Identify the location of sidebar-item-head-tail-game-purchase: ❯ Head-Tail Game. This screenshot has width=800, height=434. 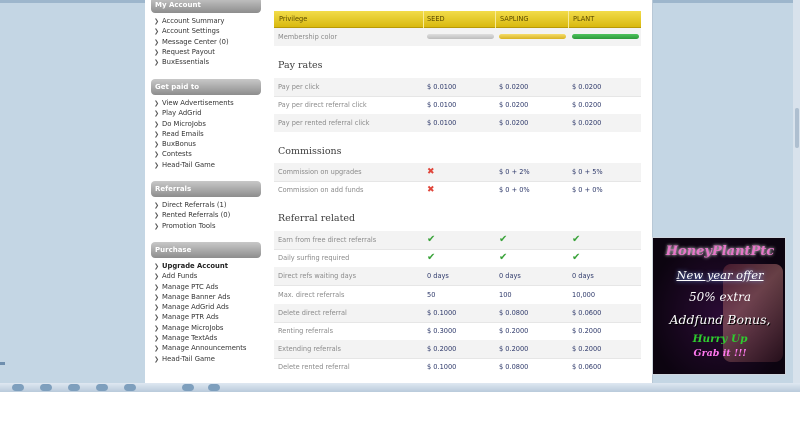
(207, 359).